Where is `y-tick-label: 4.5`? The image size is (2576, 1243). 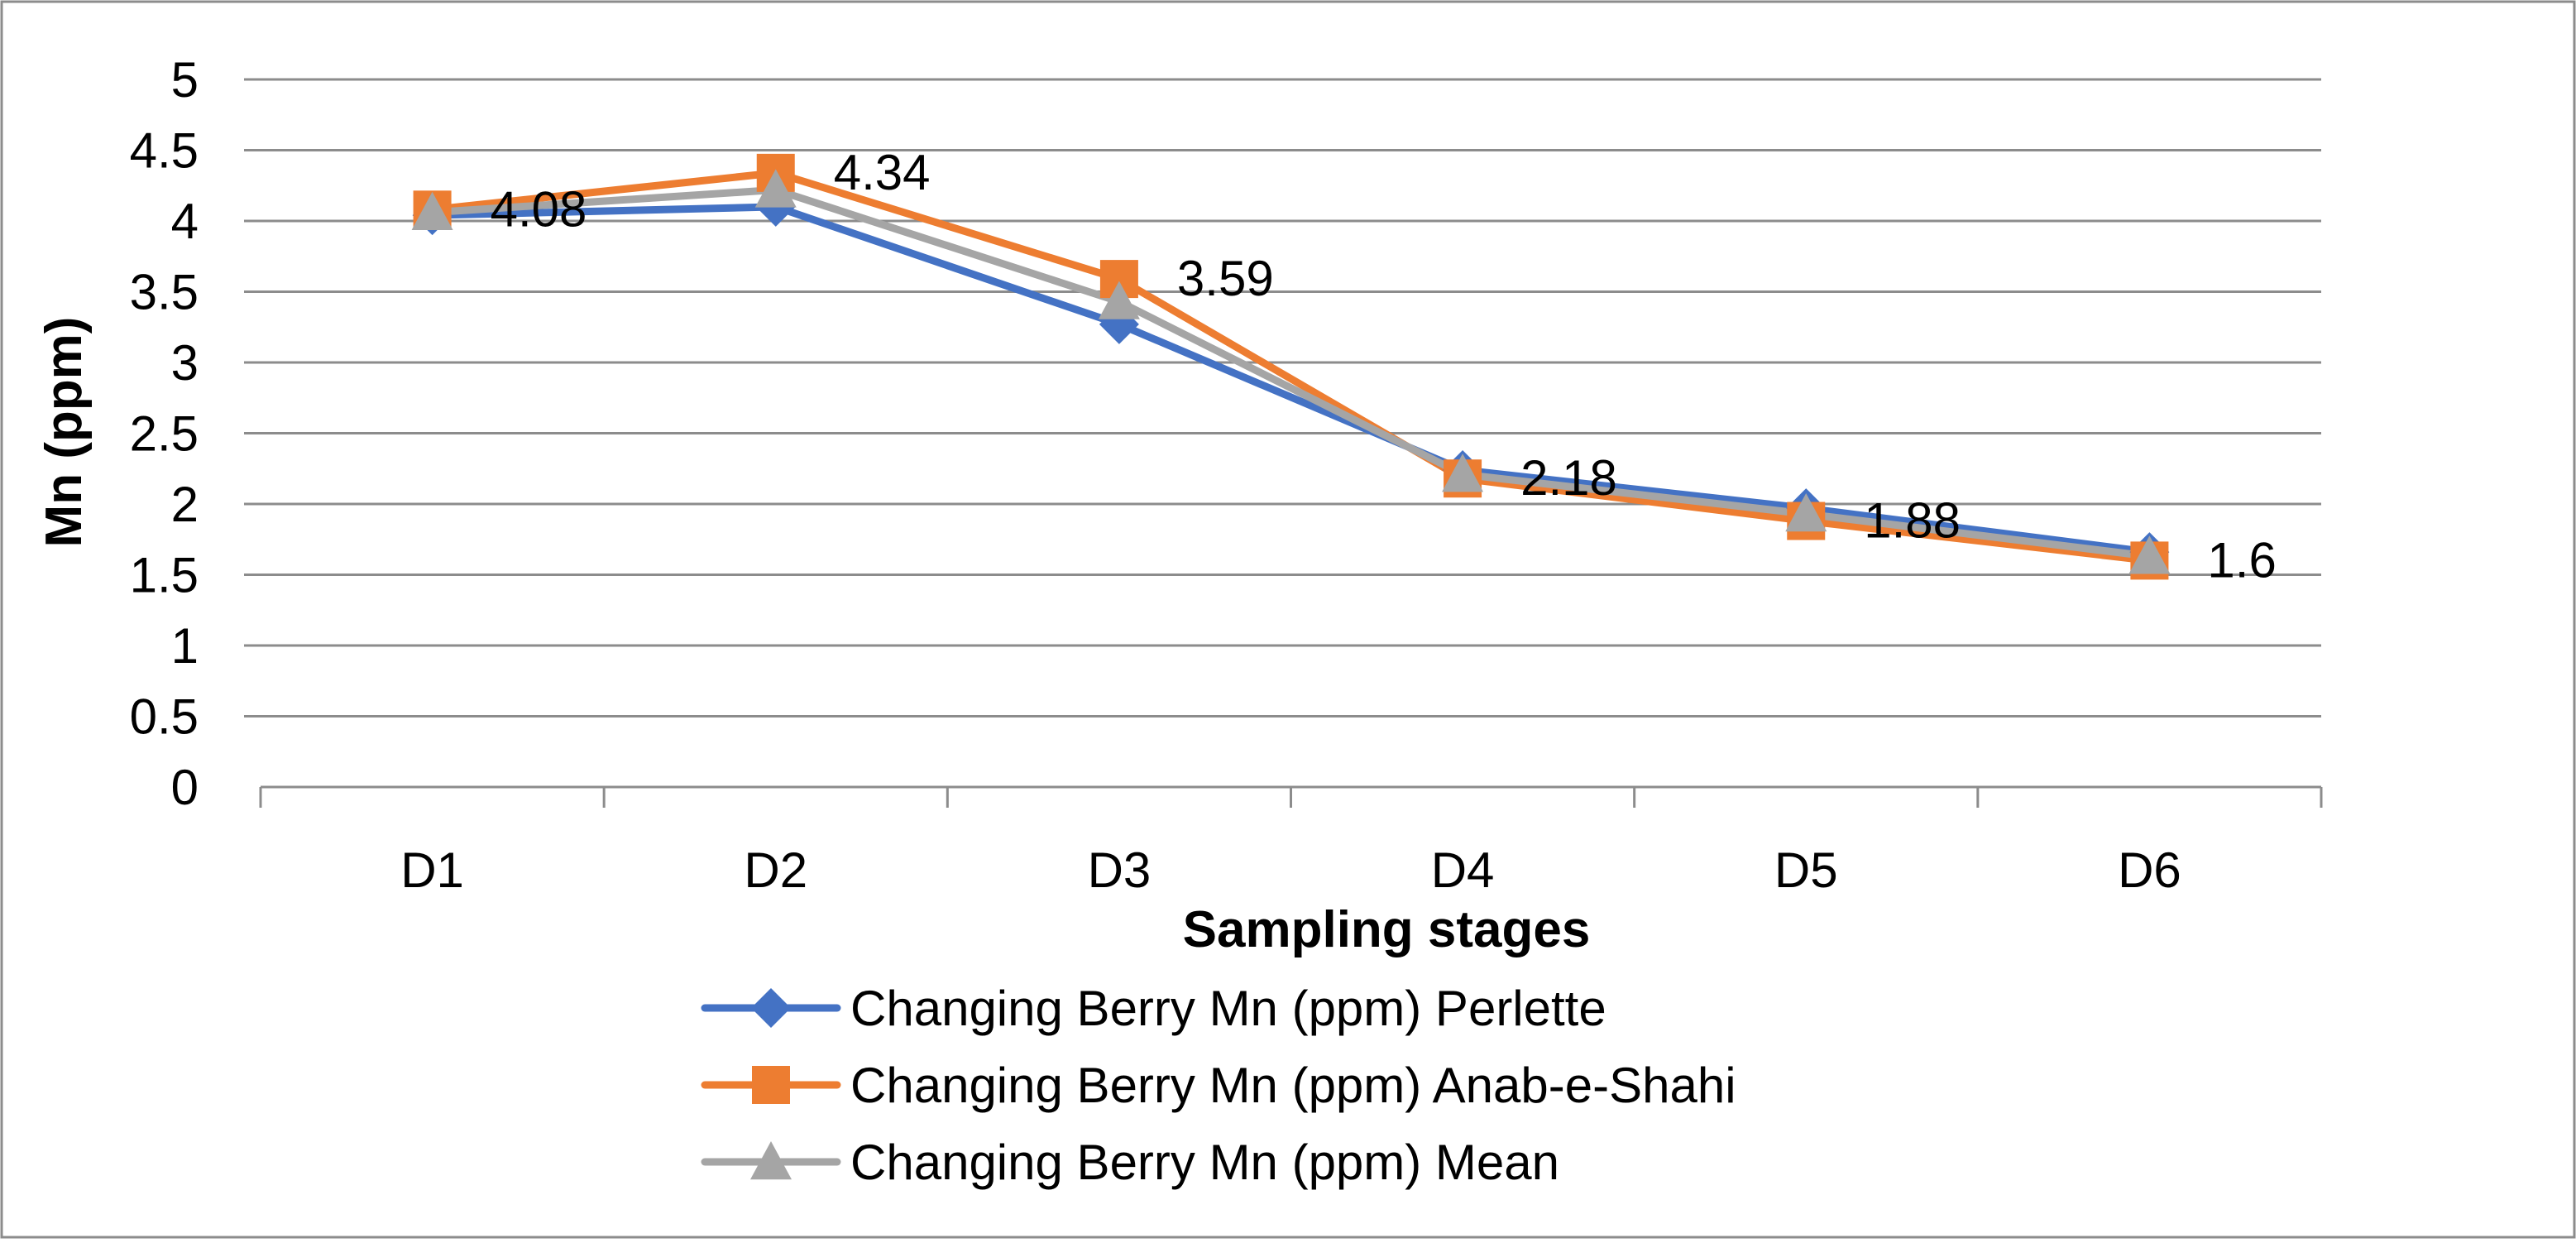
y-tick-label: 4.5 is located at coordinates (164, 151).